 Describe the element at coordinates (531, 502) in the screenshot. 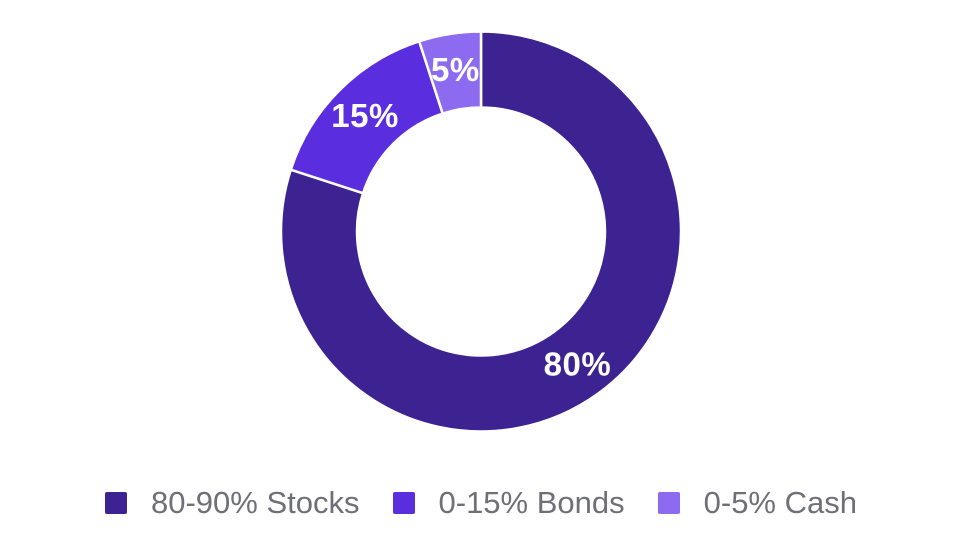

I see `legend-label-bonds: 0-15% Bonds` at that location.